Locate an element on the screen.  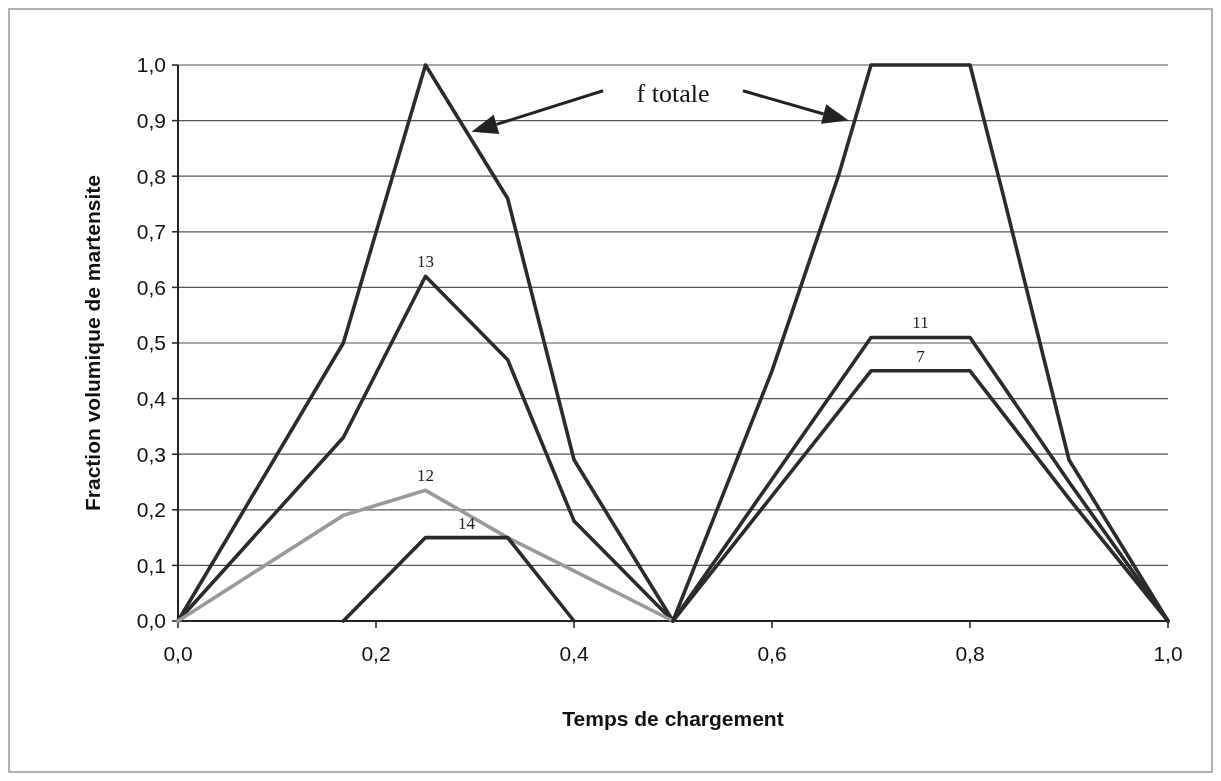
y-tick-label: 1,0 is located at coordinates (151, 65).